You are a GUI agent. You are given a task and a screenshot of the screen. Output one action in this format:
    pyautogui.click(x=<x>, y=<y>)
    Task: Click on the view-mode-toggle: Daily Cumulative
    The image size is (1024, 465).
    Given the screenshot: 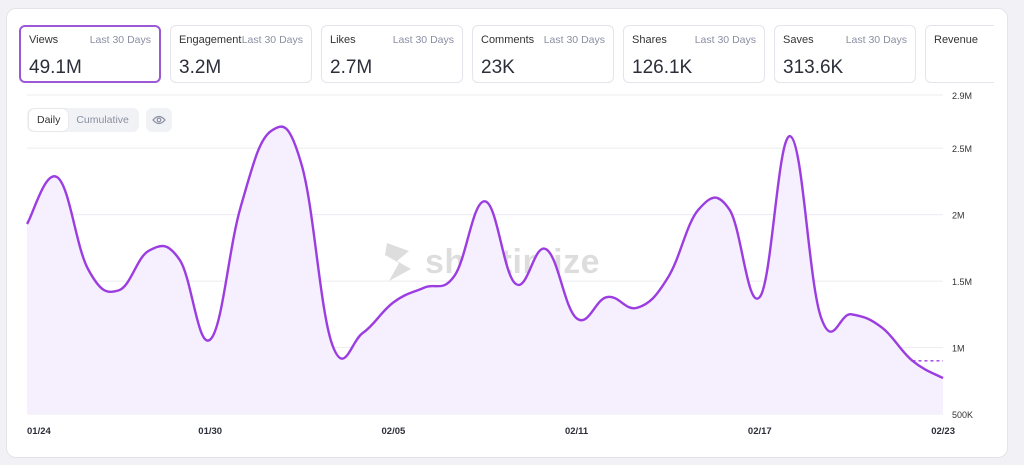 What is the action you would take?
    pyautogui.click(x=83, y=120)
    